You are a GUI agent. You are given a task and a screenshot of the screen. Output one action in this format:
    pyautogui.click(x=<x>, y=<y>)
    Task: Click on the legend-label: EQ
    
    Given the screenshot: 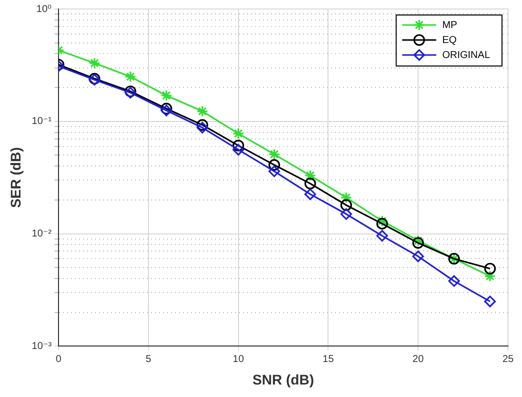 What is the action you would take?
    pyautogui.click(x=449, y=40)
    